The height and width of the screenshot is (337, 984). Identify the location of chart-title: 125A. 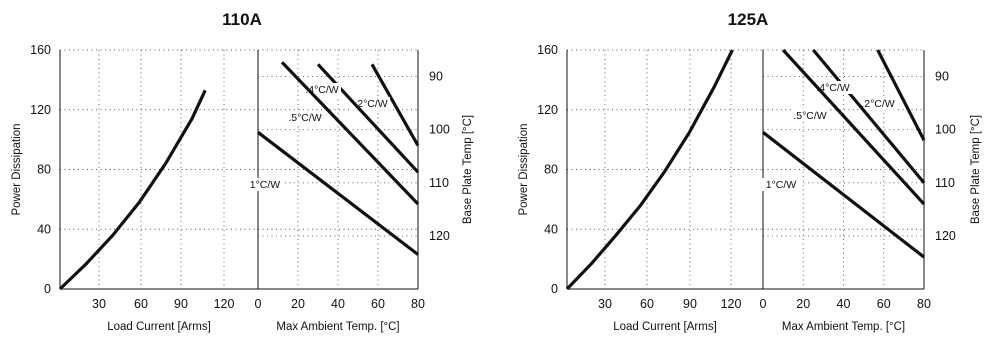
(748, 19).